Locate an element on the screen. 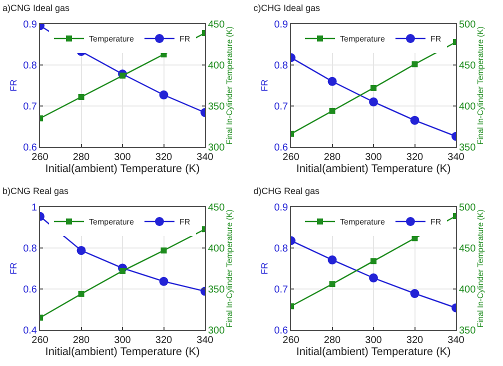  y-tick-label: 1 is located at coordinates (34, 208).